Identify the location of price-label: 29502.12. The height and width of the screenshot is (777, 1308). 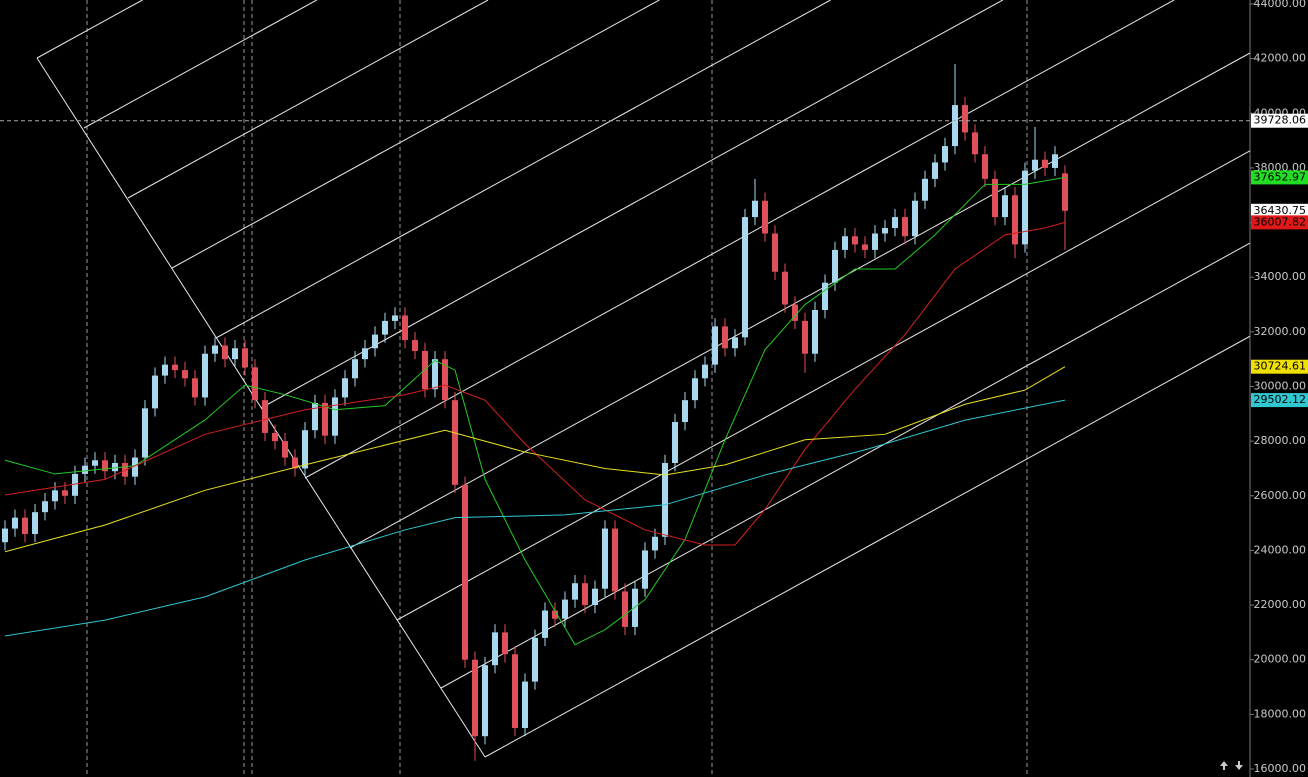
(1280, 399).